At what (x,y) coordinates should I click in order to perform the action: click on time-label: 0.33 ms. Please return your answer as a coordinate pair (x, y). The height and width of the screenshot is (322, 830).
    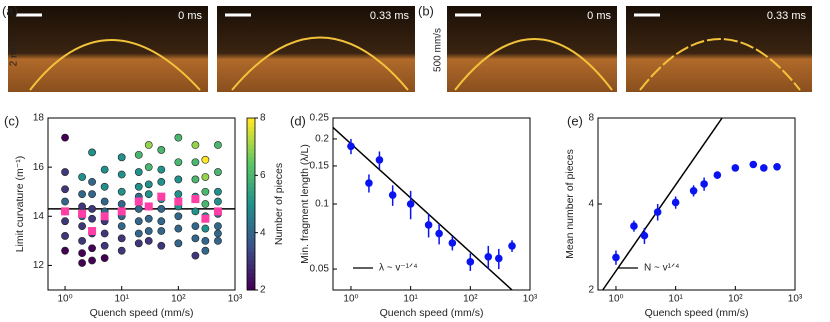
    Looking at the image, I should click on (787, 16).